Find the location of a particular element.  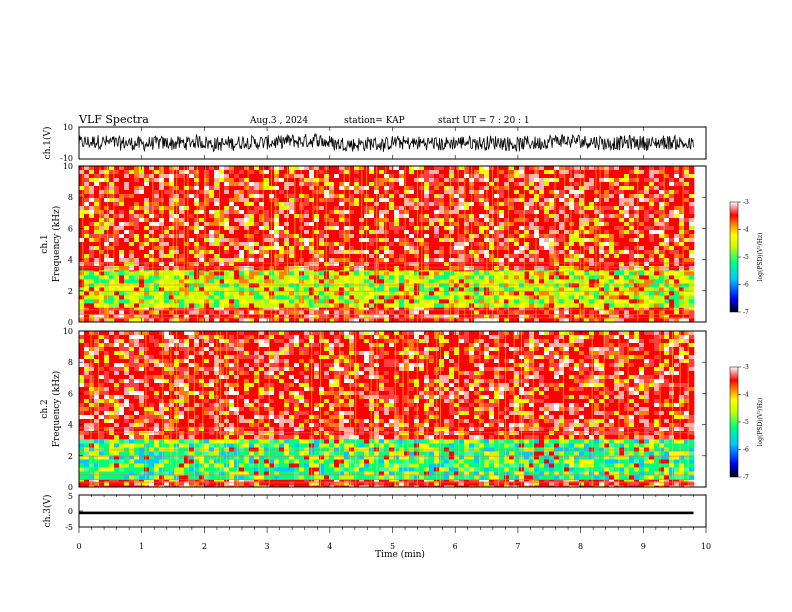

spectrogram-streak is located at coordinates (508, 244).